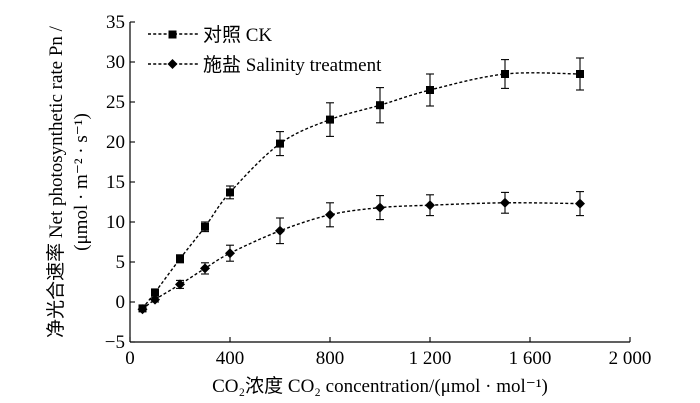  I want to click on y-tick-label: 0, so click(121, 302).